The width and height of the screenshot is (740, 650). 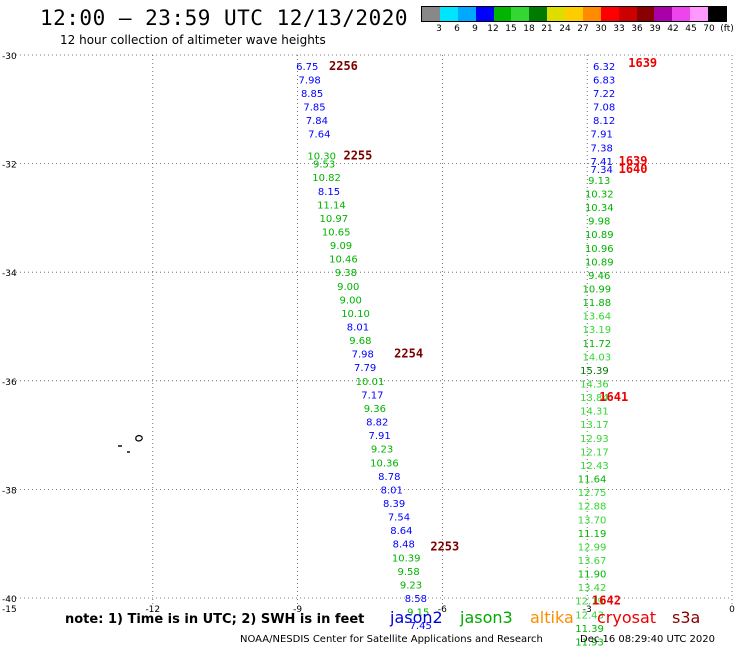 I want to click on latitude-label: -32, so click(x=9, y=166).